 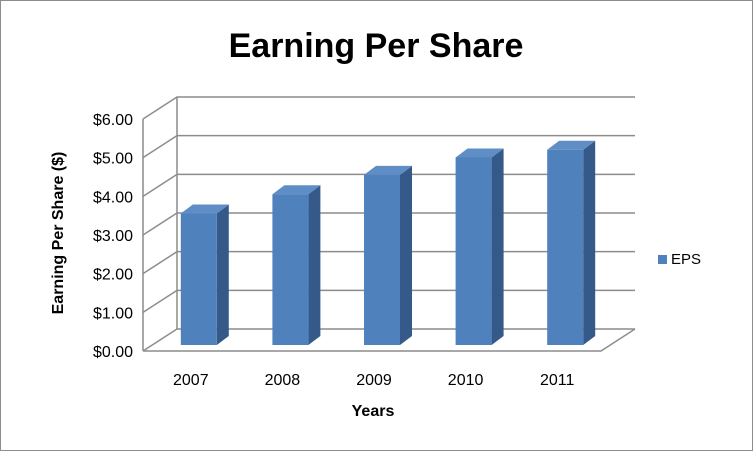 I want to click on gridline, so click(x=388, y=108).